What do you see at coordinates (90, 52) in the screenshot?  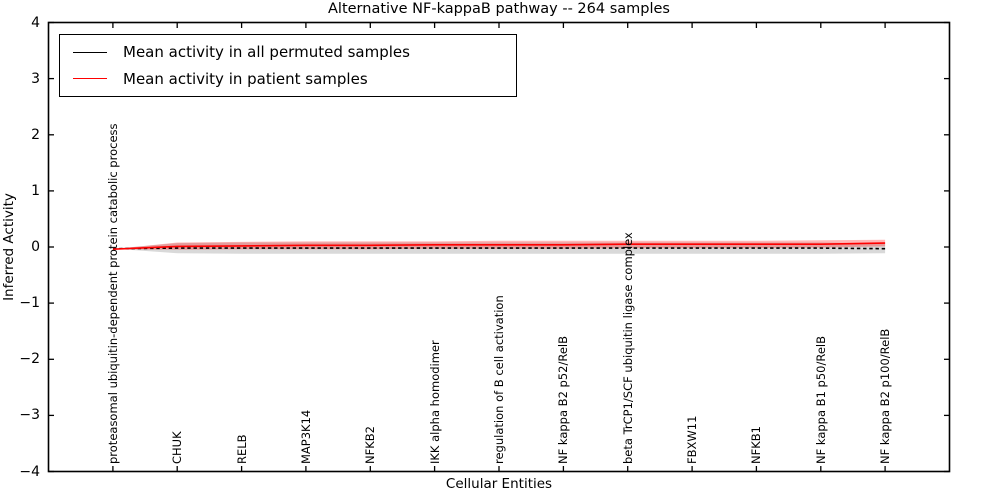 I see `legend-line-black` at bounding box center [90, 52].